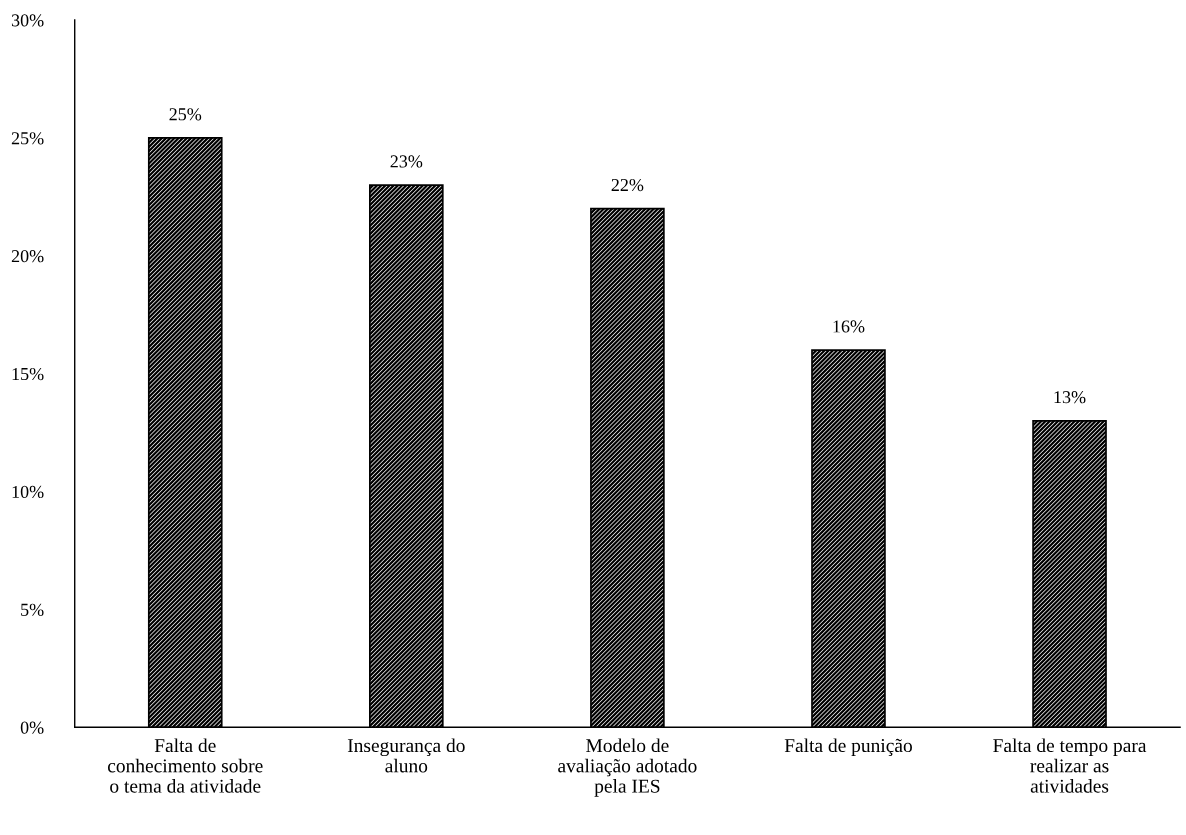  Describe the element at coordinates (32, 609) in the screenshot. I see `y-tick-label: 5%` at that location.